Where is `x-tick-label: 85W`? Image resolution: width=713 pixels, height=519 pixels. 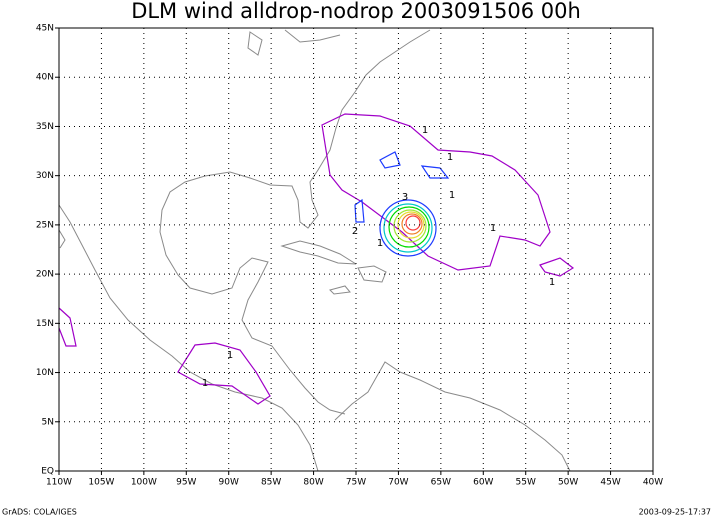 x-tick-label: 85W is located at coordinates (271, 483).